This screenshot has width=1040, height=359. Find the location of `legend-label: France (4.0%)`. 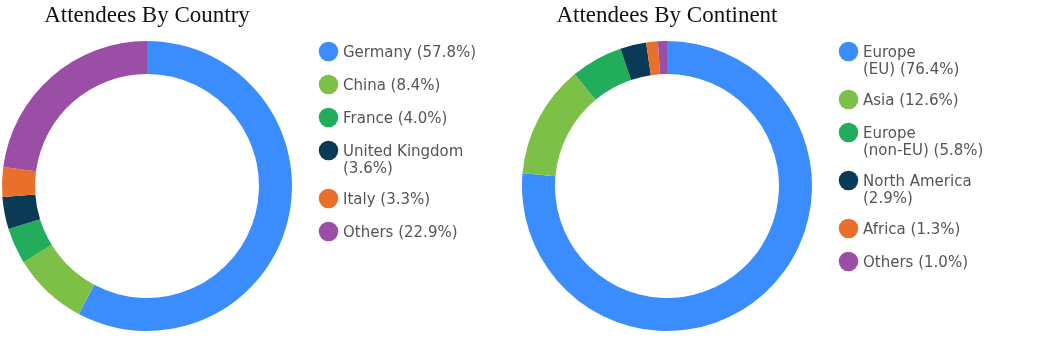

legend-label: France (4.0%) is located at coordinates (395, 117).